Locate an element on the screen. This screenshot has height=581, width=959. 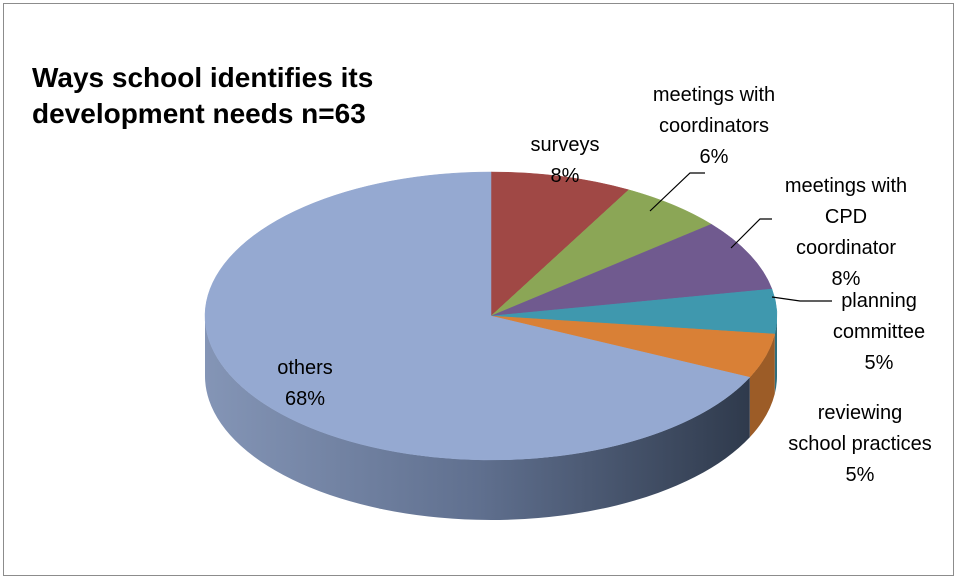
slice-label-4: reviewing school practices is located at coordinates (859, 428).